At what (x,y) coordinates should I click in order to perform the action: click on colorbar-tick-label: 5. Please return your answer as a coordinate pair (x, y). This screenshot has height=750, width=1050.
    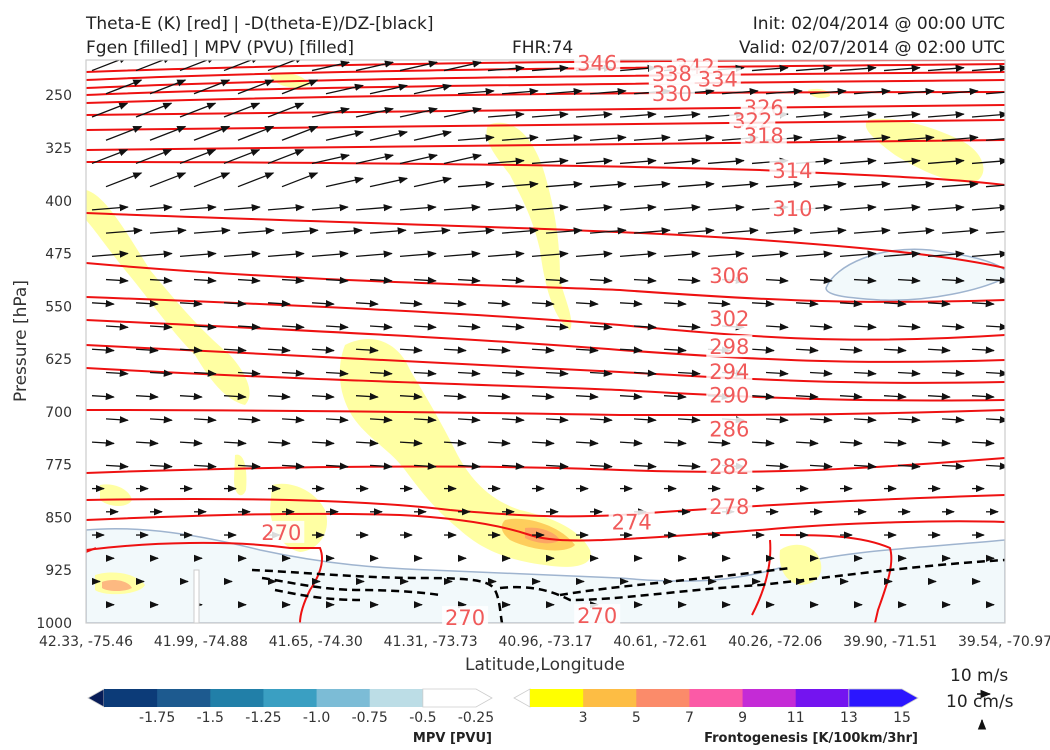
    Looking at the image, I should click on (636, 718).